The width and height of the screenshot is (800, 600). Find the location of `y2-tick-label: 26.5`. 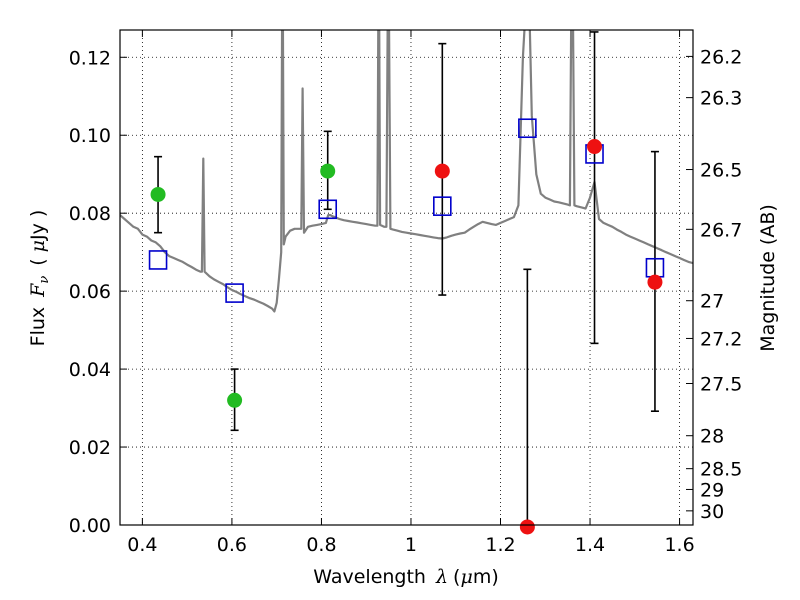

y2-tick-label: 26.5 is located at coordinates (721, 171).